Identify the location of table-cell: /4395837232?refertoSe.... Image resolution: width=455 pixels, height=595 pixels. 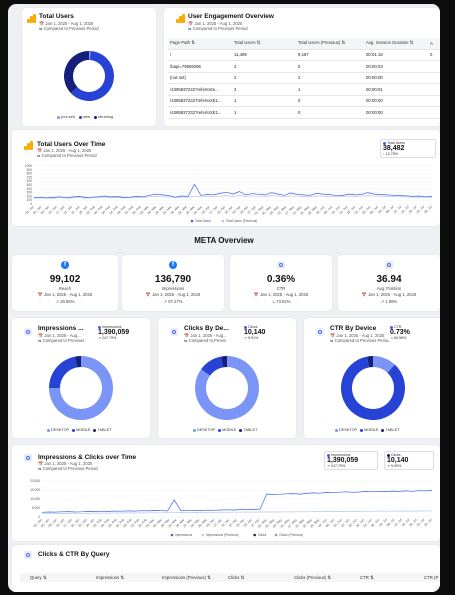
(200, 89).